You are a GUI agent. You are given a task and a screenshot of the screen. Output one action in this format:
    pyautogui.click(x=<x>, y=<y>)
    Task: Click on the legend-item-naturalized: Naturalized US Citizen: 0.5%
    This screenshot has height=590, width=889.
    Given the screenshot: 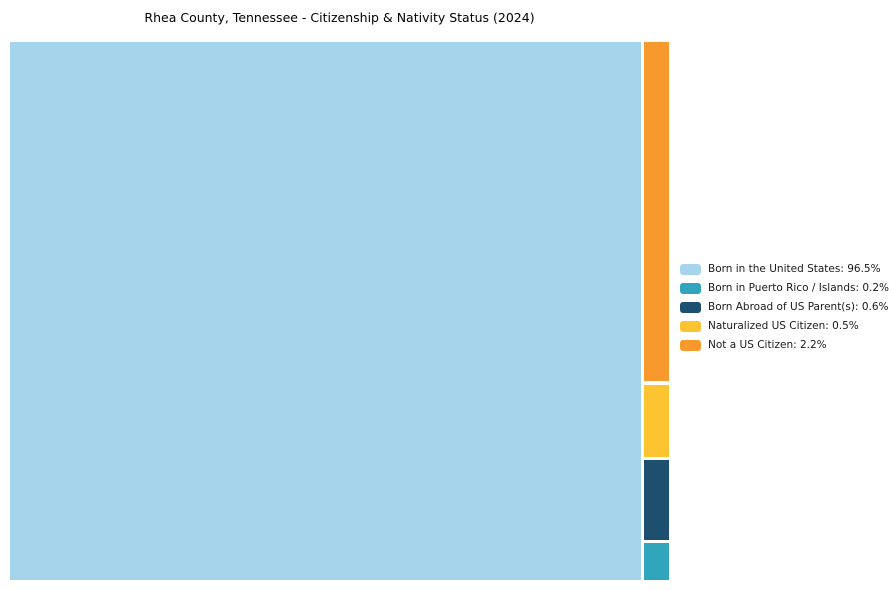 What is the action you would take?
    pyautogui.click(x=784, y=326)
    